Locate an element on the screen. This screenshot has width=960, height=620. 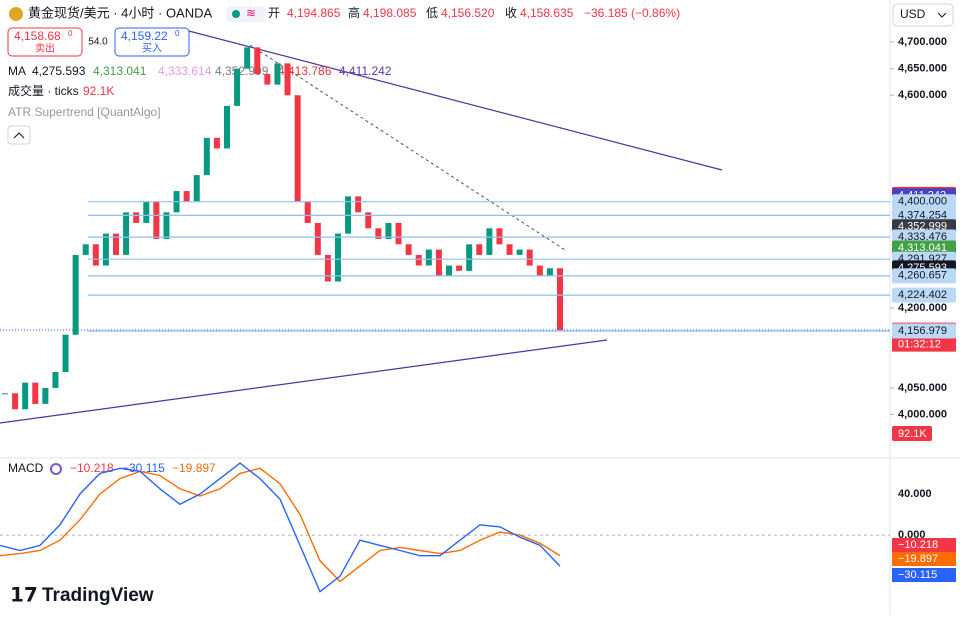
change-value: −36.185 (−0.86%) is located at coordinates (632, 13).